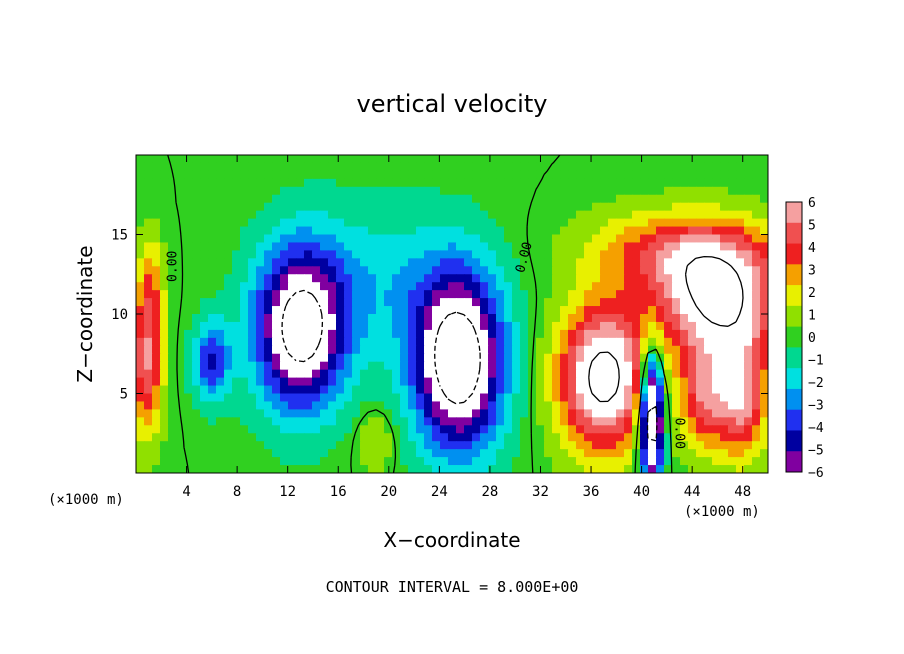 The image size is (904, 654). What do you see at coordinates (816, 473) in the screenshot?
I see `colorbar-label: −6` at bounding box center [816, 473].